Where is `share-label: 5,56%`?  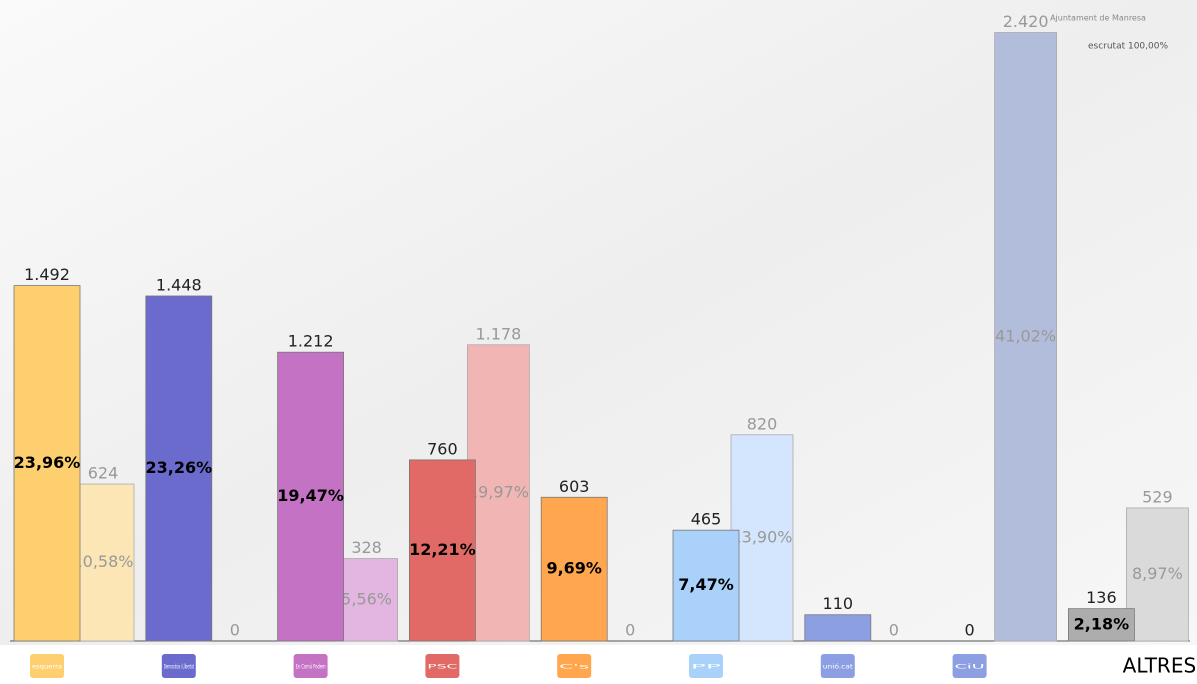 share-label: 5,56% is located at coordinates (366, 598).